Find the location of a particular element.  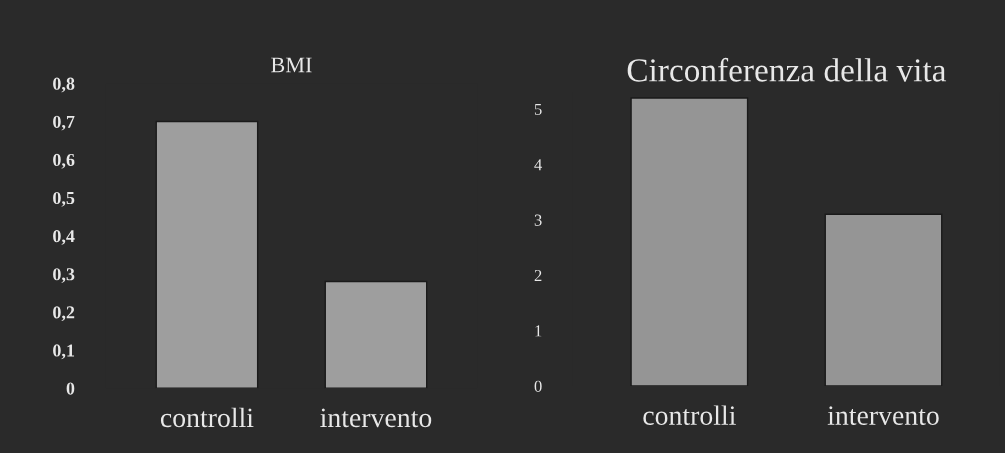

y-tick-label: 4 is located at coordinates (538, 165).